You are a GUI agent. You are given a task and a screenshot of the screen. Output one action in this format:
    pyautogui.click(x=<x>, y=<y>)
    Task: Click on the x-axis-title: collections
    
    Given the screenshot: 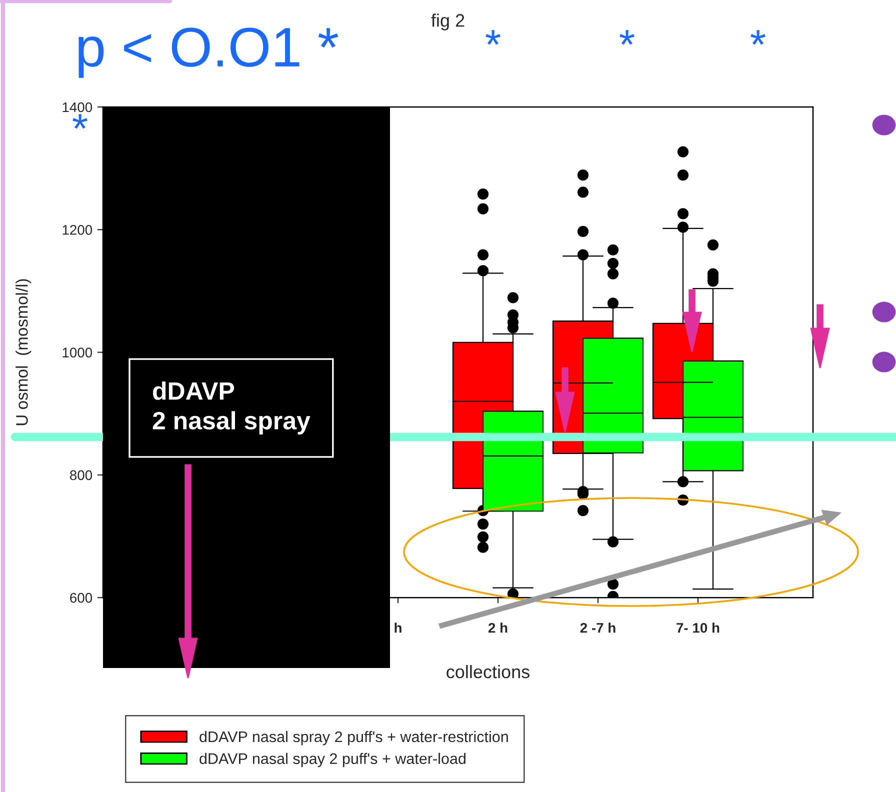 What is the action you would take?
    pyautogui.click(x=488, y=671)
    